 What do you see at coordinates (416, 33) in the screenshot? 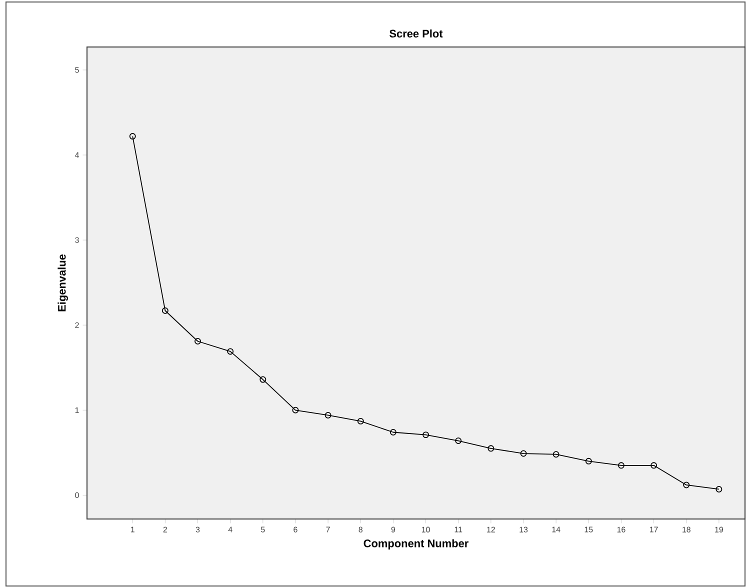
I see `chart-title: Scree Plot` at bounding box center [416, 33].